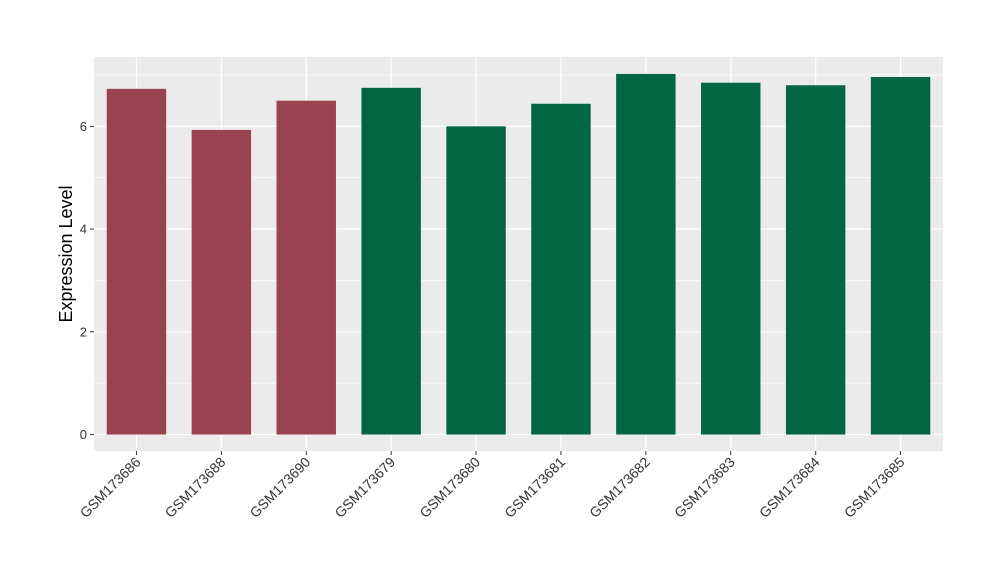  I want to click on x-tick-label: GSM173680, so click(449, 487).